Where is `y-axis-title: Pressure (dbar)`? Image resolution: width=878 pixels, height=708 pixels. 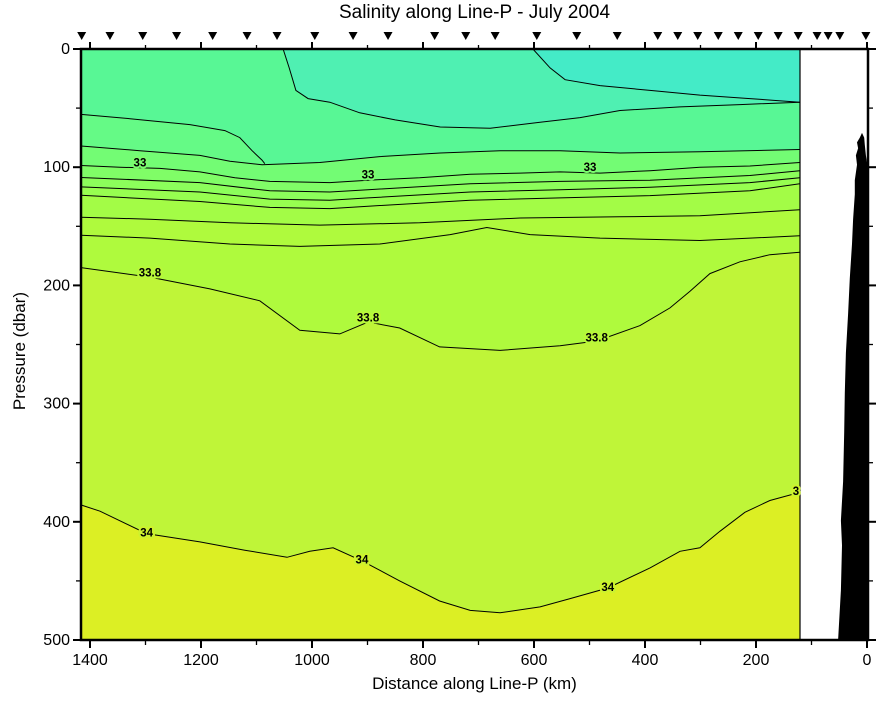 y-axis-title: Pressure (dbar) is located at coordinates (19, 351).